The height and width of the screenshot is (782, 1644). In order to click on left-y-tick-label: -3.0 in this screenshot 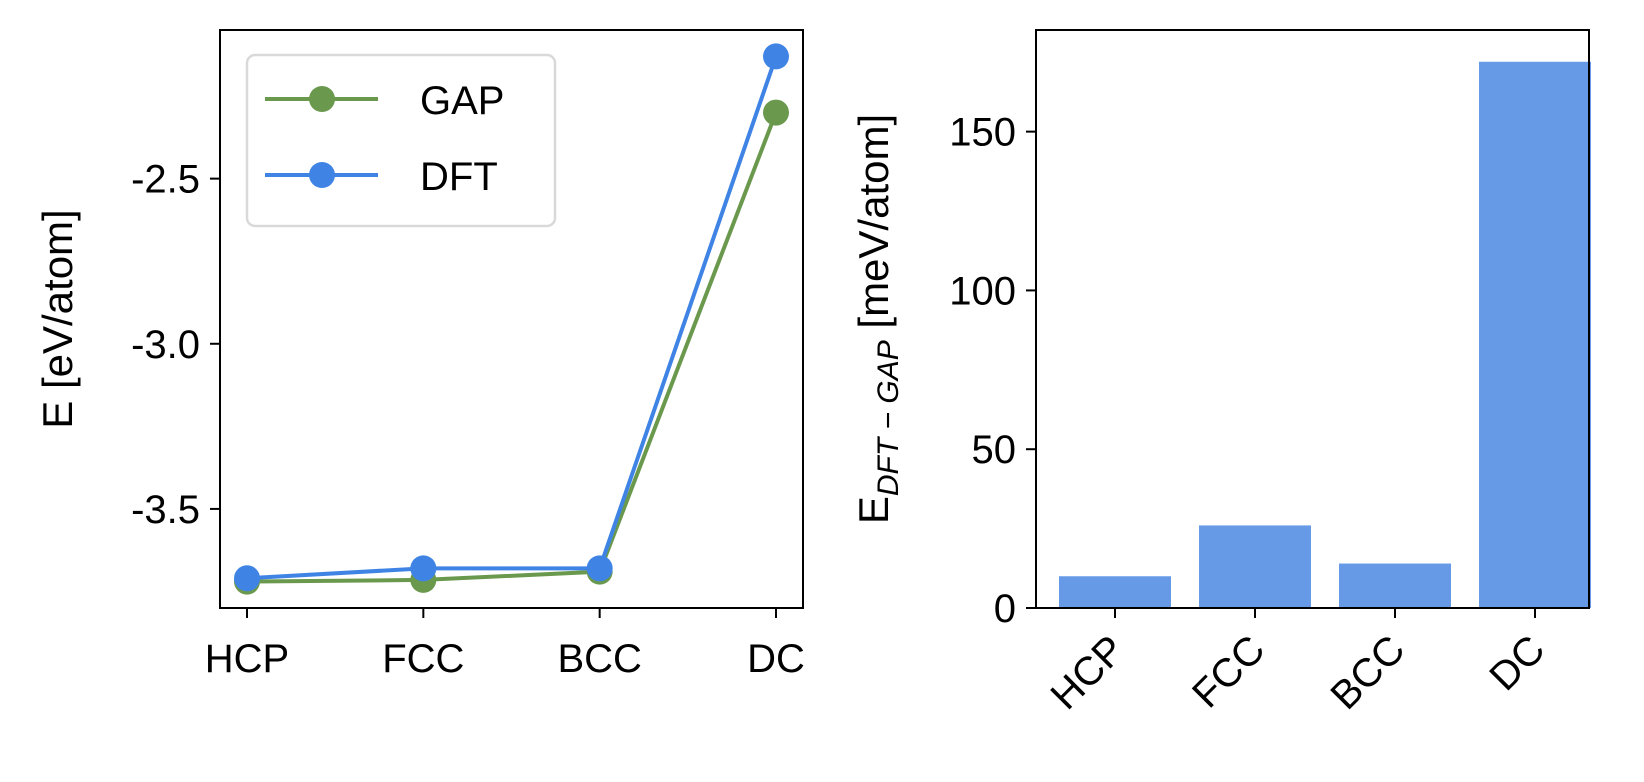, I will do `click(165, 345)`.